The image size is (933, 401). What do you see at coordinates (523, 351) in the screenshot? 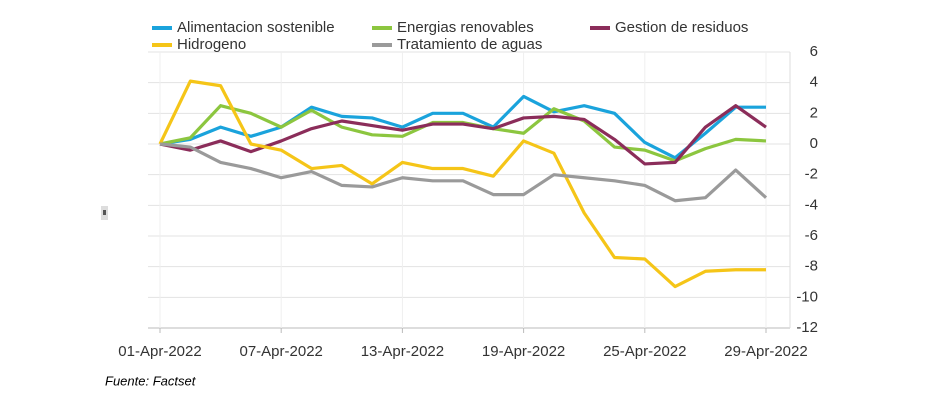
I see `x-tick-label: 19-Apr-2022` at bounding box center [523, 351].